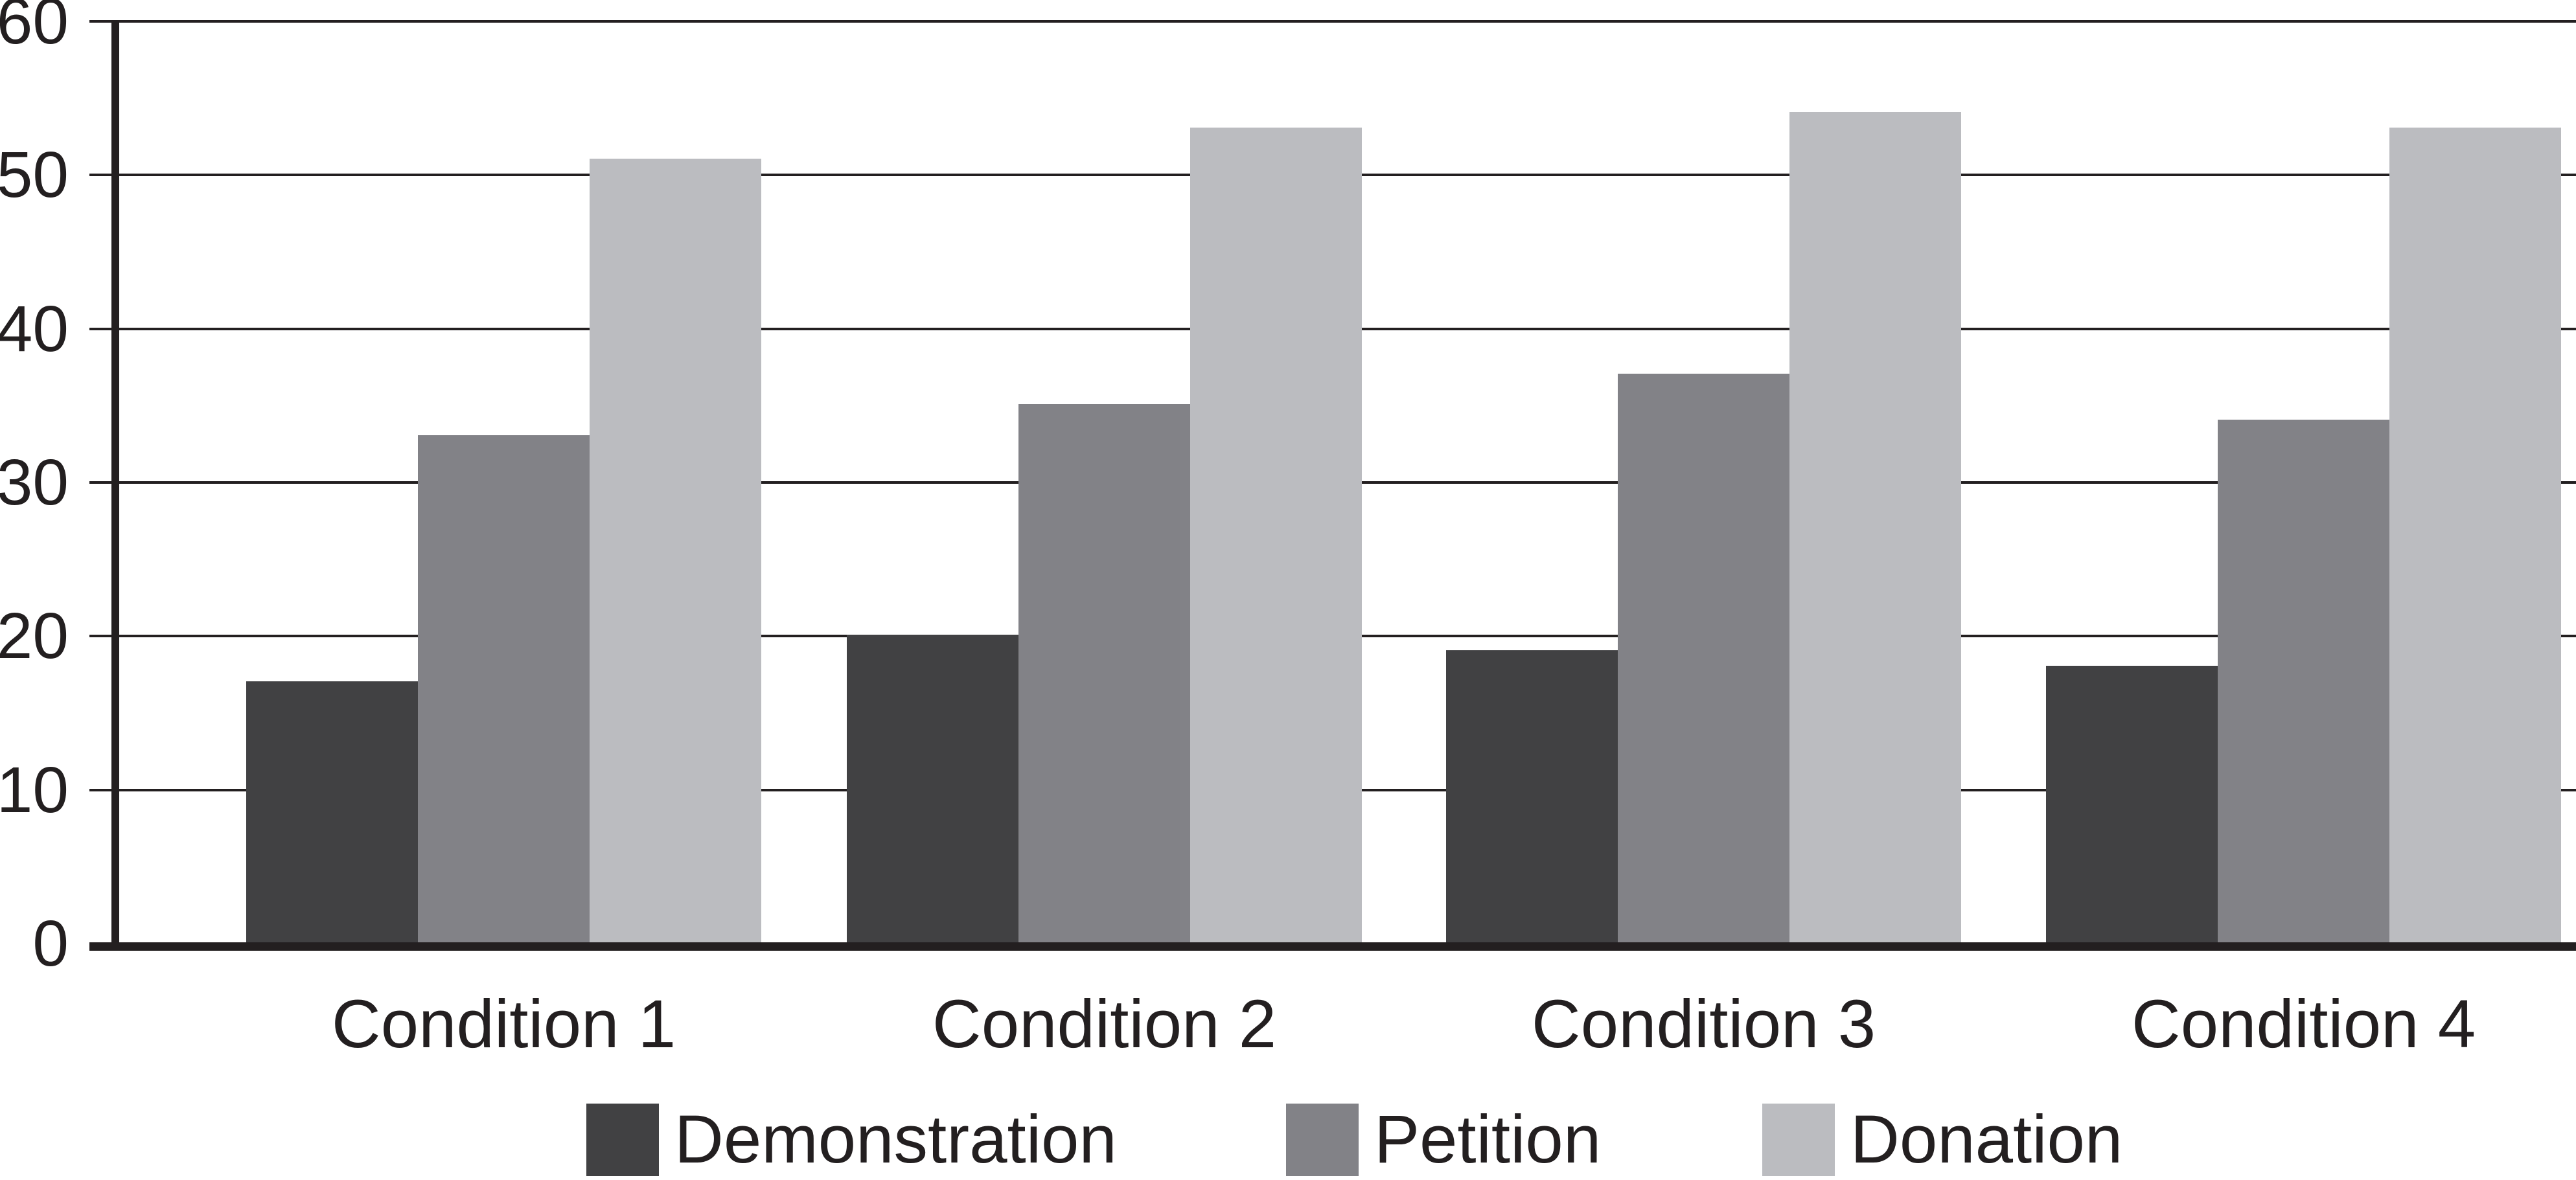 This screenshot has width=2576, height=1180. Describe the element at coordinates (34, 175) in the screenshot. I see `y-tick-label-50: 50` at that location.